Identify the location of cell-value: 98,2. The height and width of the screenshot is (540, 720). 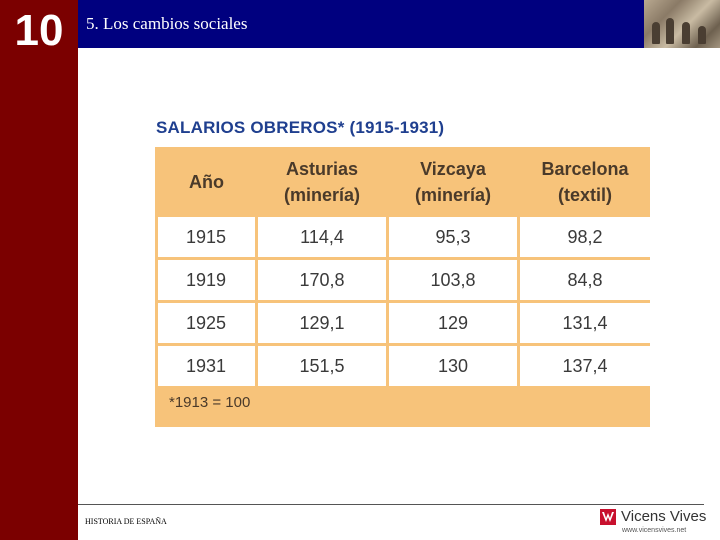
(585, 237).